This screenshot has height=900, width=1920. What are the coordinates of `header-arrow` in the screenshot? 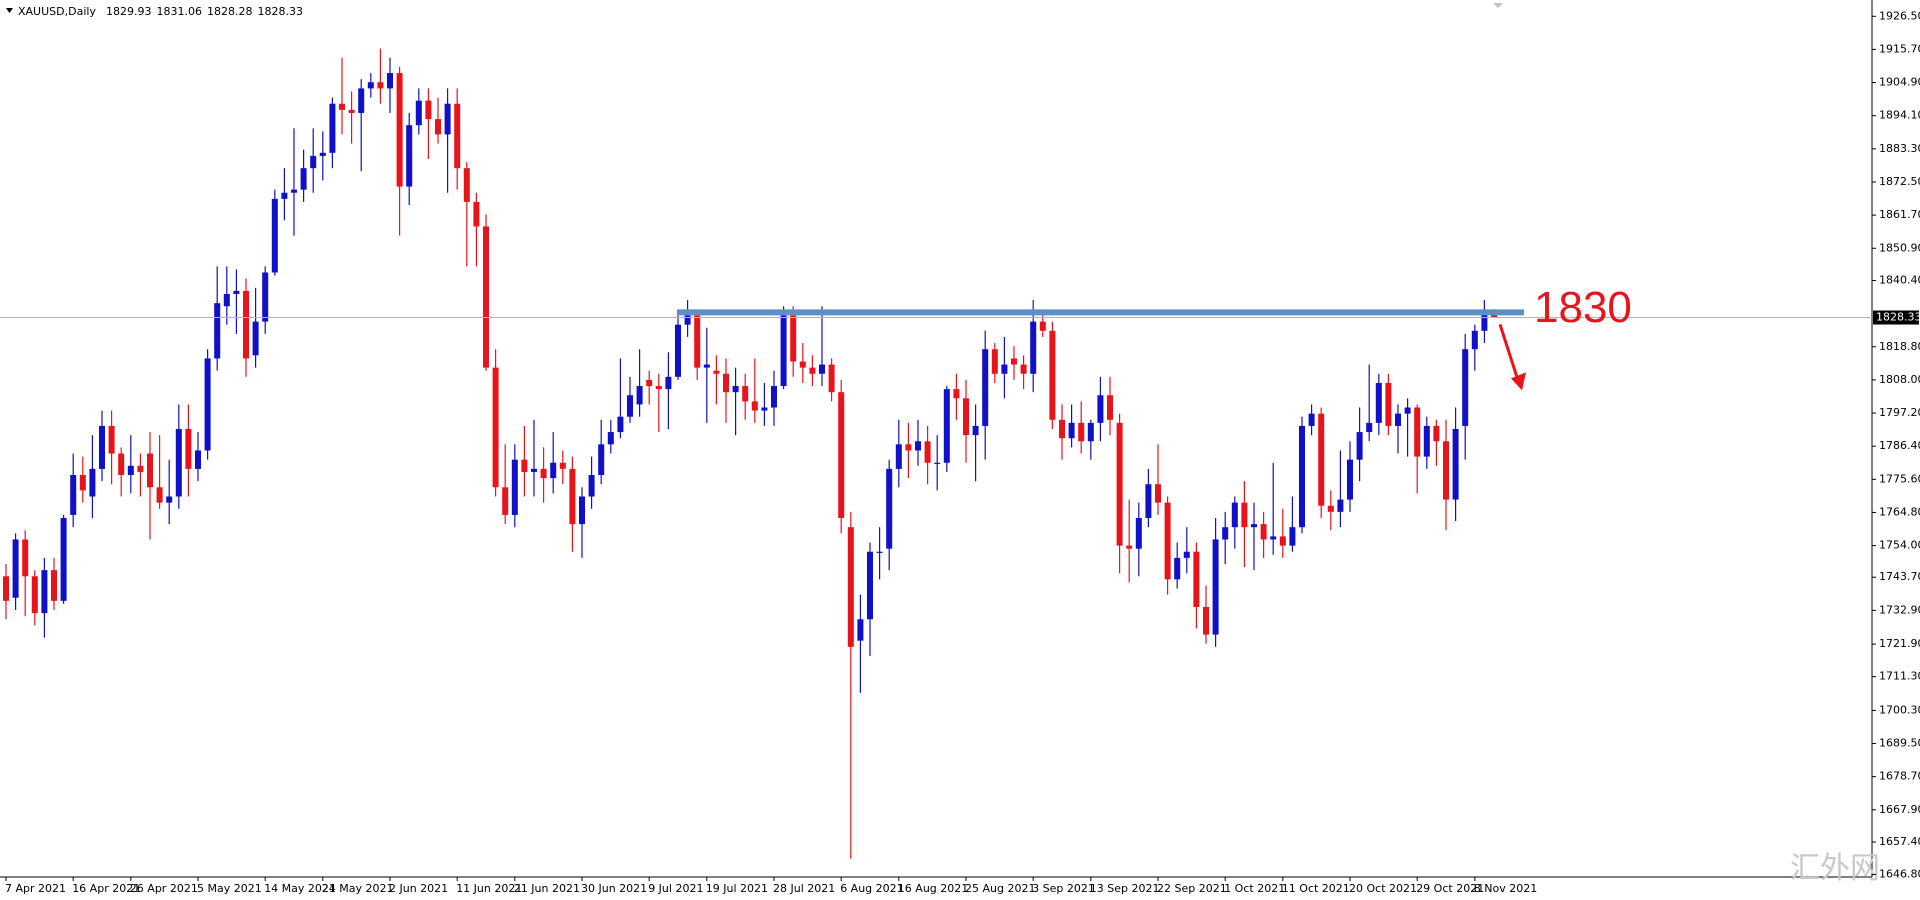 It's located at (9, 10).